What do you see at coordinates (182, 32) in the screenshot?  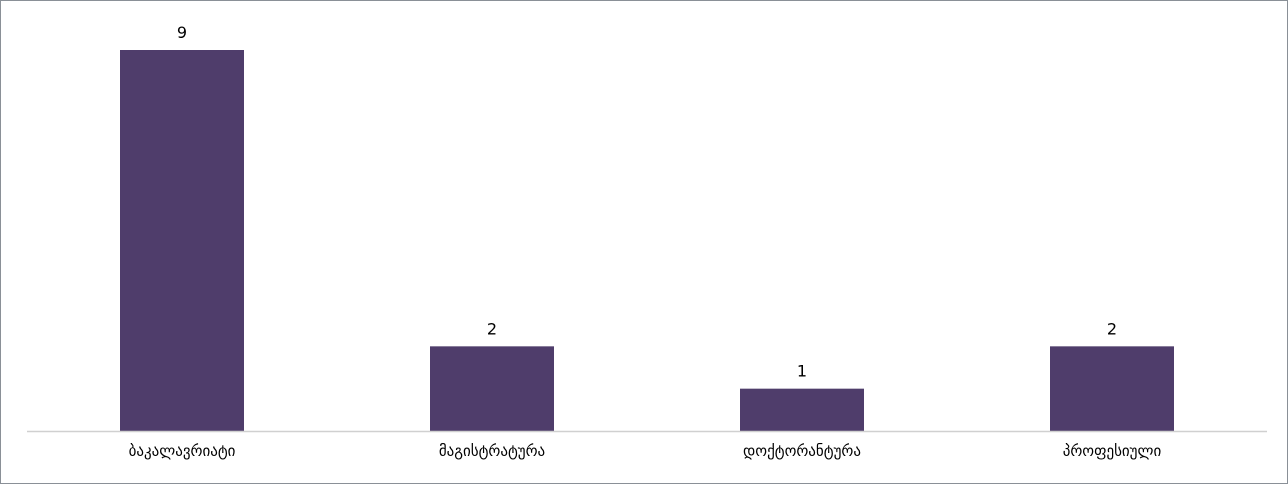 I see `data-label-1: 9` at bounding box center [182, 32].